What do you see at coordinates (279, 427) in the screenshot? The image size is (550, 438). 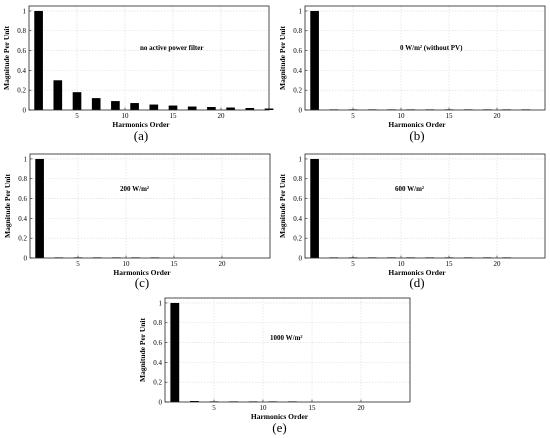 I see `panel-label: (e)` at bounding box center [279, 427].